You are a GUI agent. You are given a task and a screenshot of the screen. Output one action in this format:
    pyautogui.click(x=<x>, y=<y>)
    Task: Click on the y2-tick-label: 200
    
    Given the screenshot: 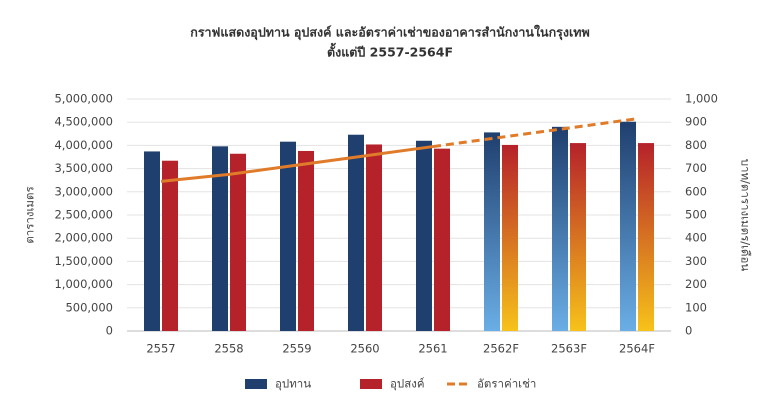 What is the action you would take?
    pyautogui.click(x=696, y=284)
    